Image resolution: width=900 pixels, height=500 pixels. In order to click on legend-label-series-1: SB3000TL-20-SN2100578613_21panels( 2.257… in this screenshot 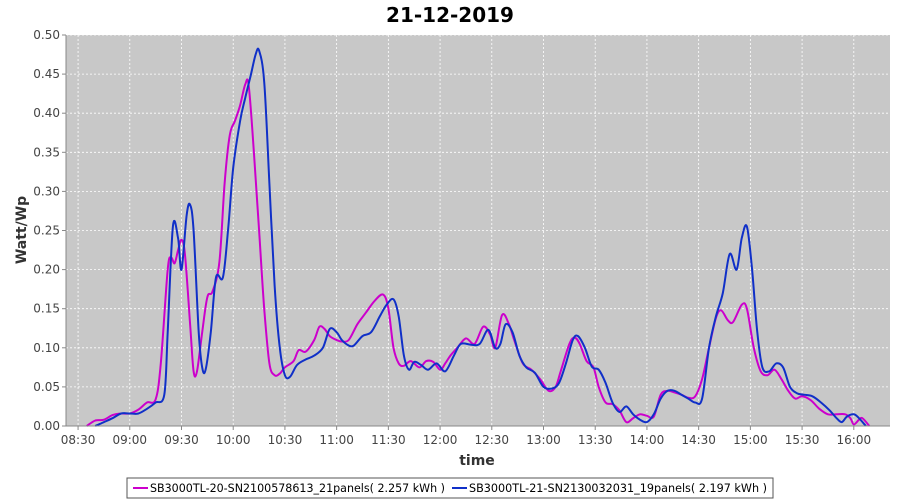, I will do `click(297, 488)`.